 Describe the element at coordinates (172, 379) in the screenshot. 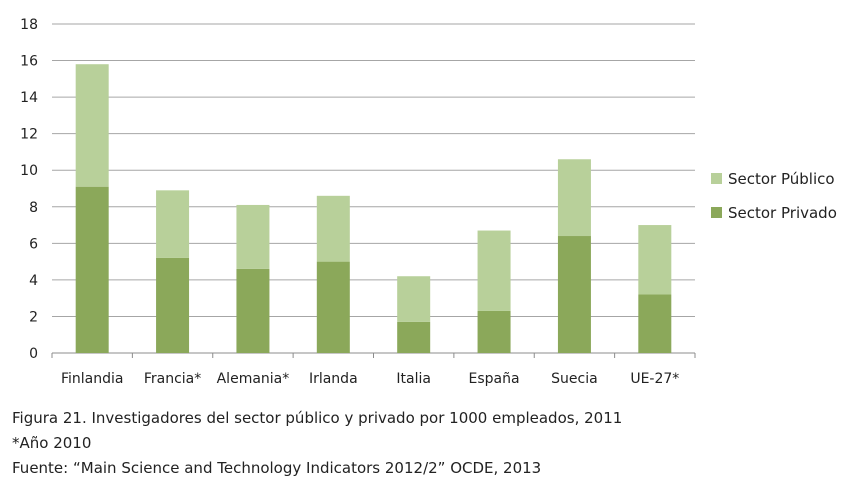

I see `x-tick-label: Francia*` at that location.